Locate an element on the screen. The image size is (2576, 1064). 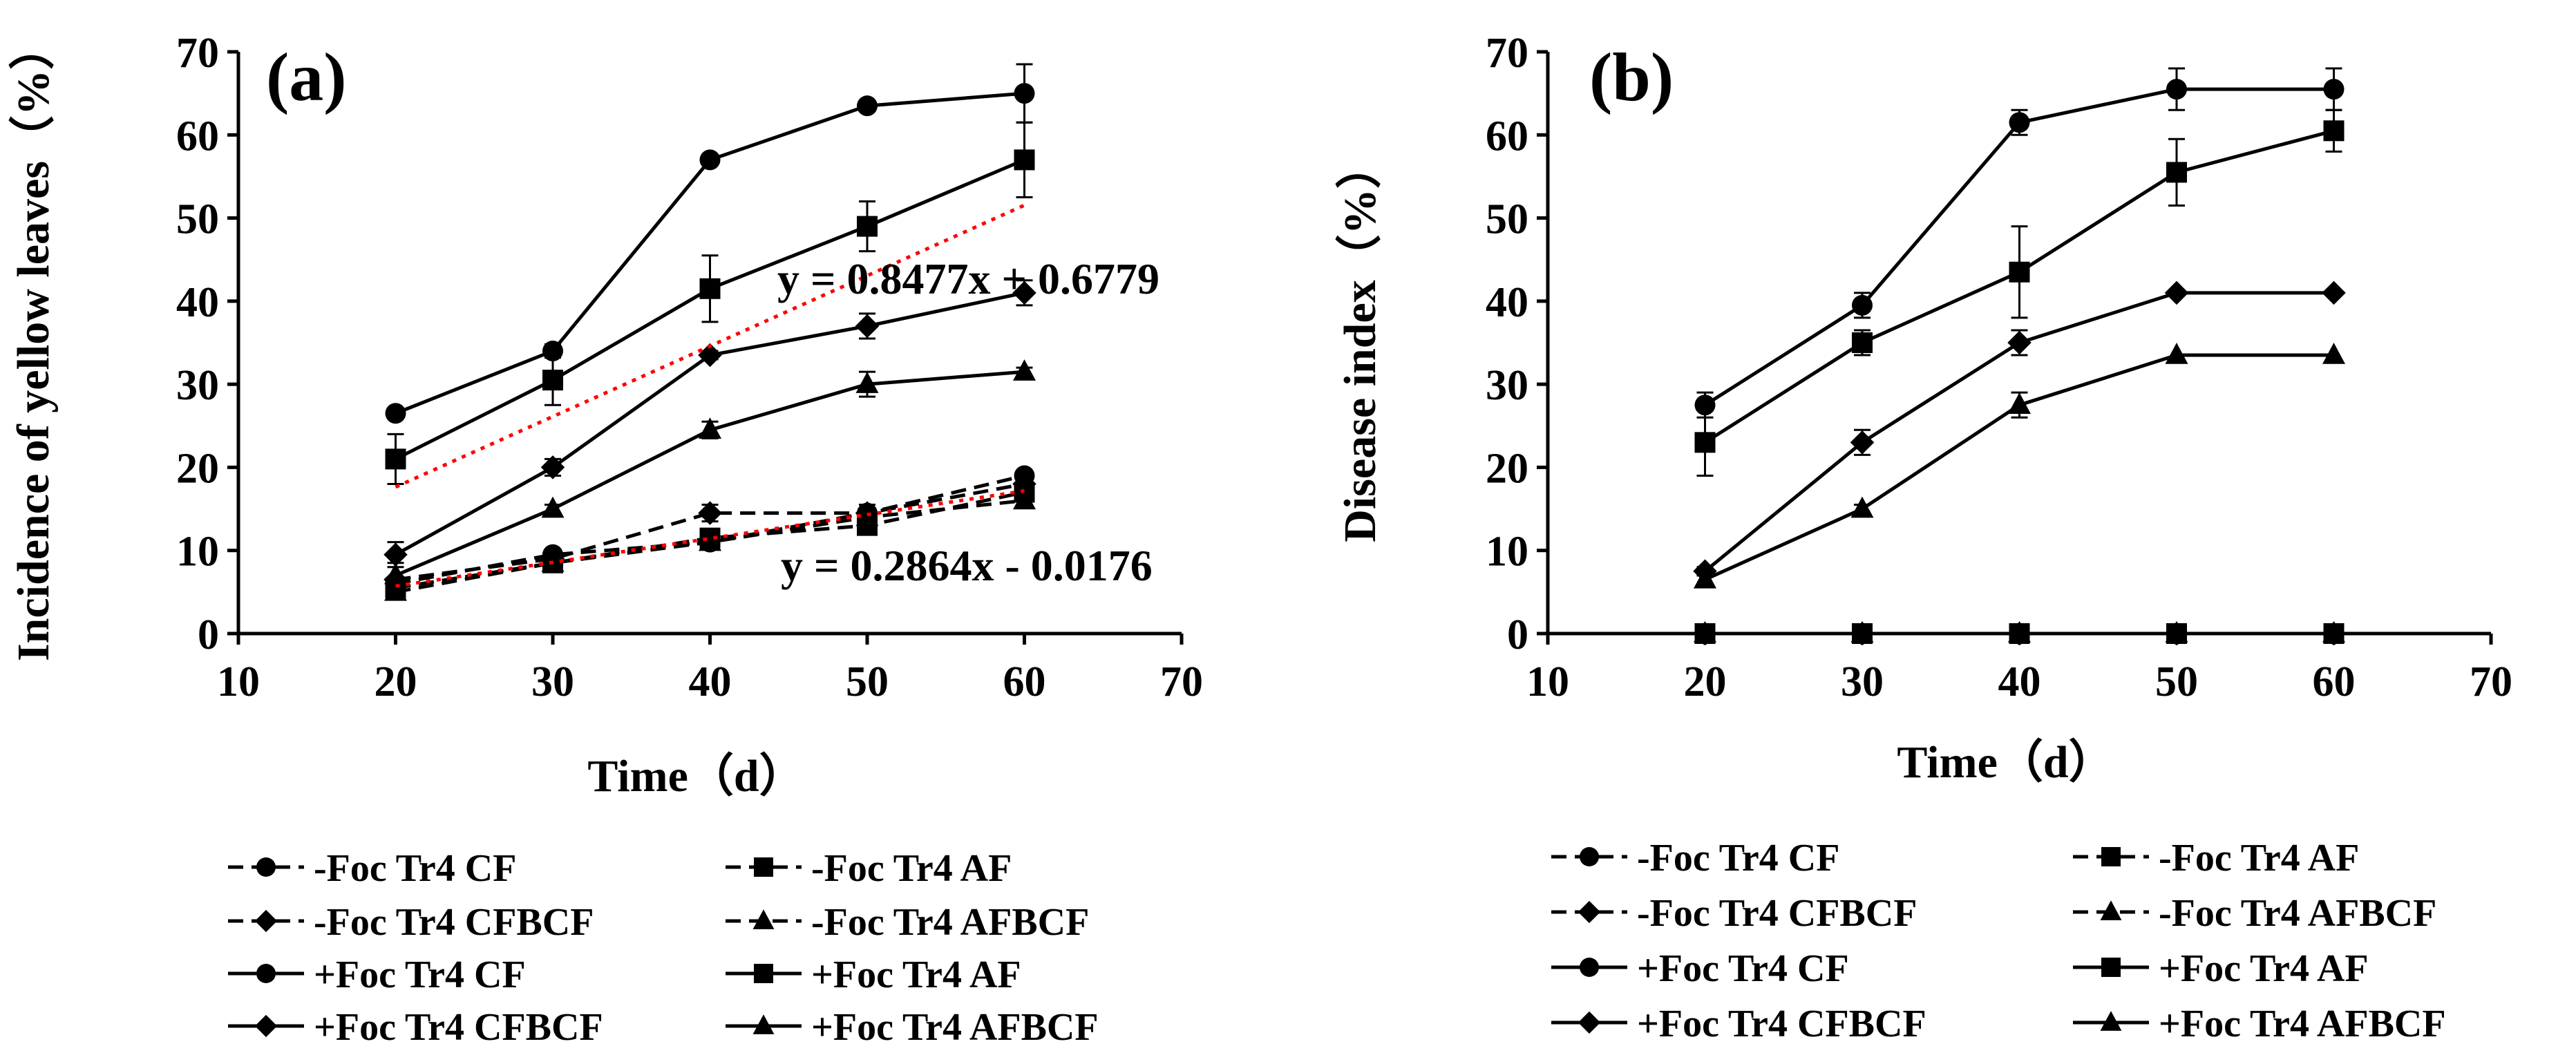
legend-item: +Foc Tr4 CFBCF is located at coordinates (1738, 1024).